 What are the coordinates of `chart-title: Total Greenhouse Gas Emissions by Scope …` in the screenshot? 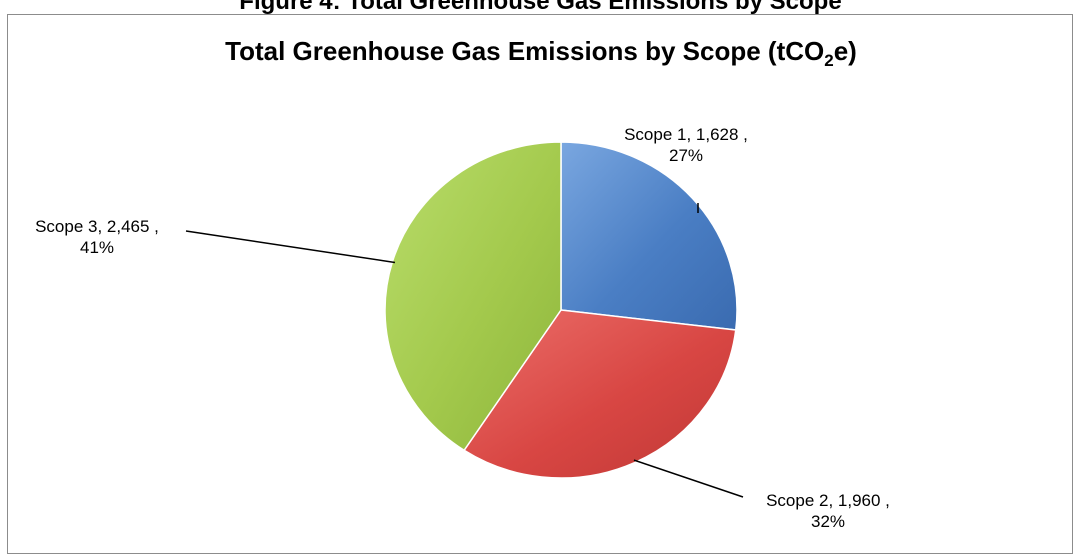 It's located at (541, 53).